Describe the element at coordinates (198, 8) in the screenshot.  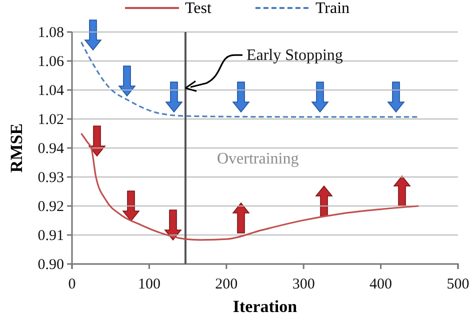
I see `legend-label: Test` at that location.